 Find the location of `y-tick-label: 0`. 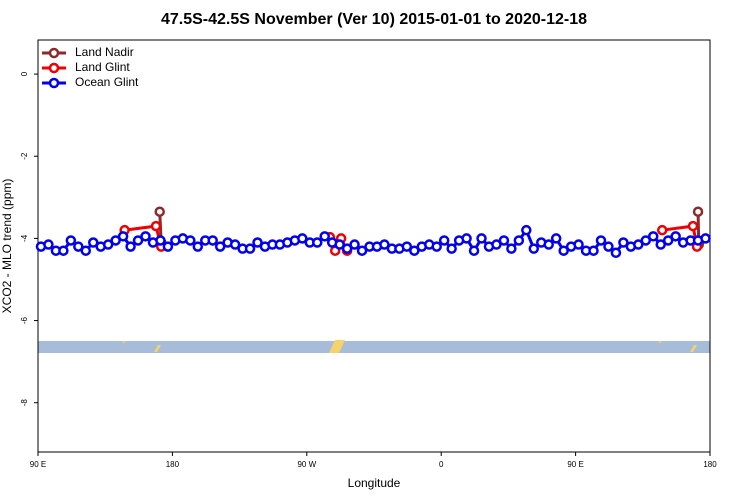

y-tick-label: 0 is located at coordinates (24, 73).